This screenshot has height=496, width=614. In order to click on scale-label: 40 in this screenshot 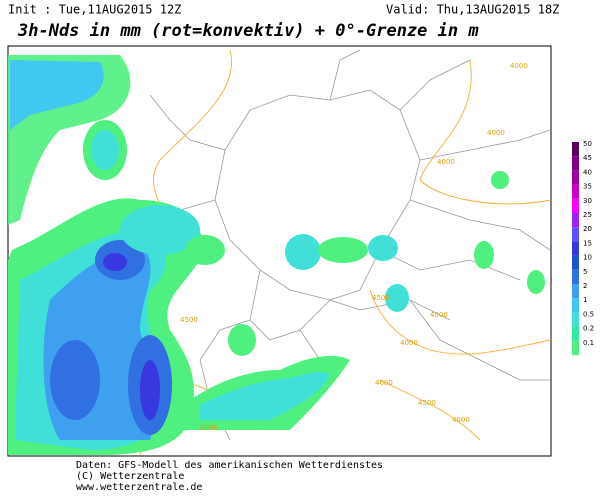, I will do `click(587, 172)`.